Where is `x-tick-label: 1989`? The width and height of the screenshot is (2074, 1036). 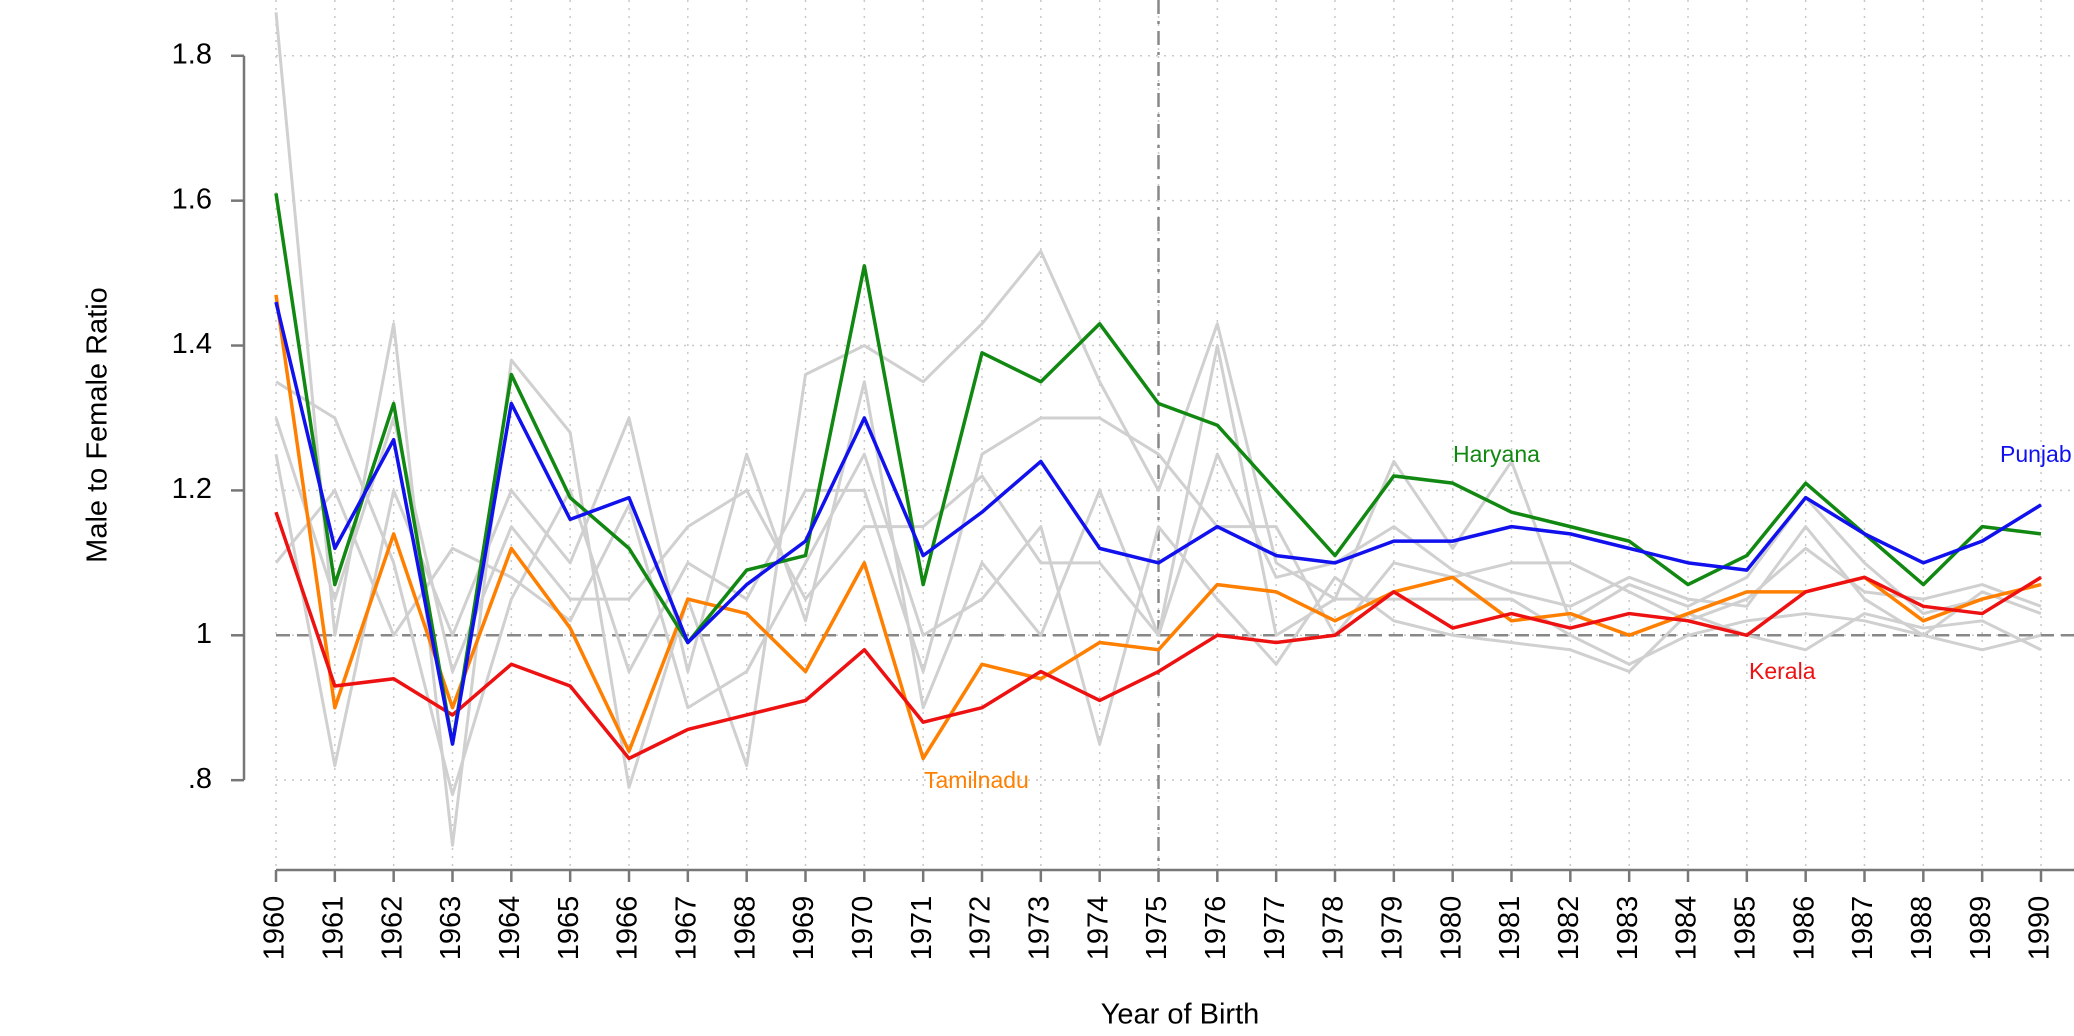
x-tick-label: 1989 is located at coordinates (1981, 928).